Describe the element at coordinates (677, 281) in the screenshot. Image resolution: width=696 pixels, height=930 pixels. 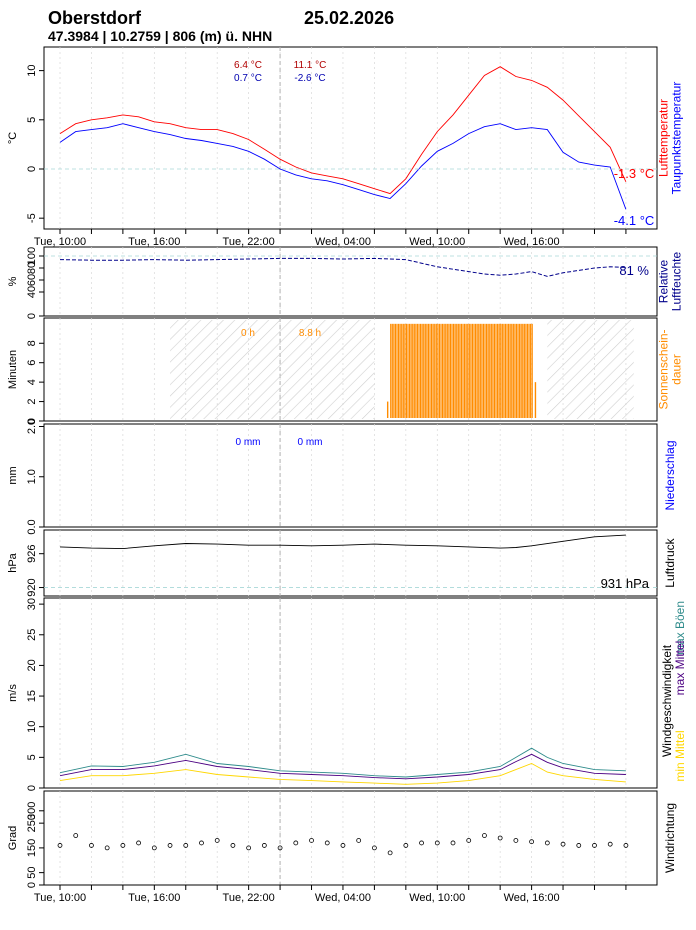
I see `right-axis-label: Luftfeuchte` at that location.